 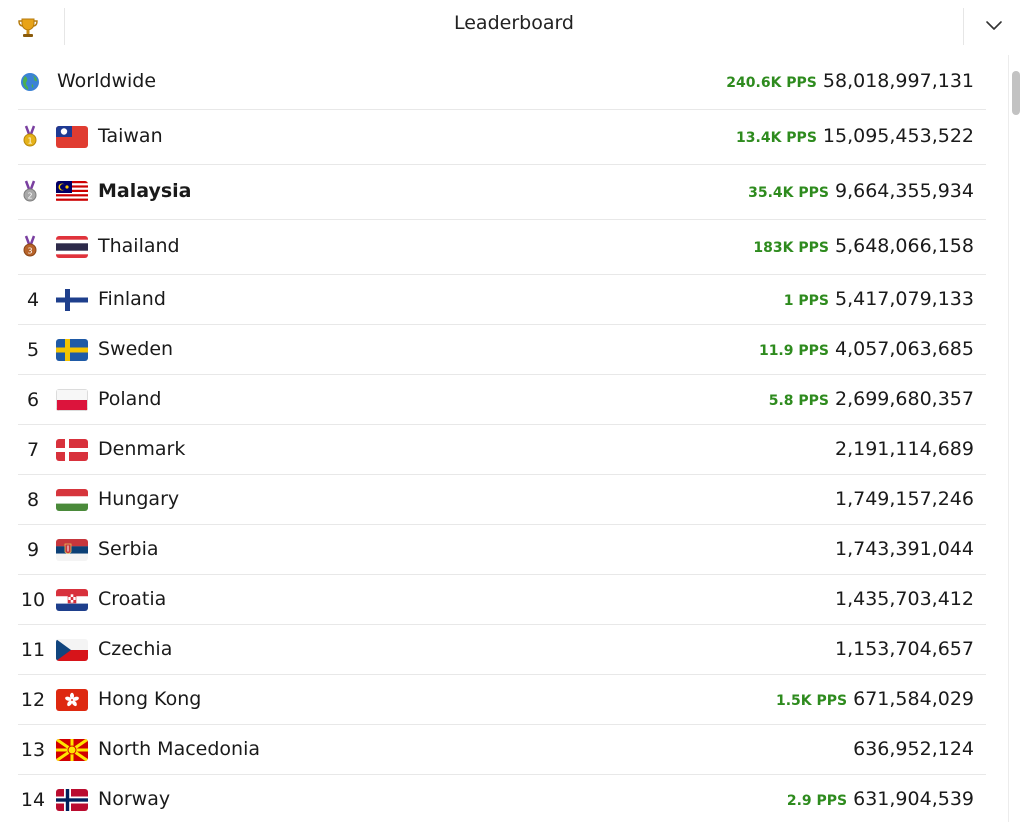 What do you see at coordinates (64, 26) in the screenshot?
I see `header-divider-left` at bounding box center [64, 26].